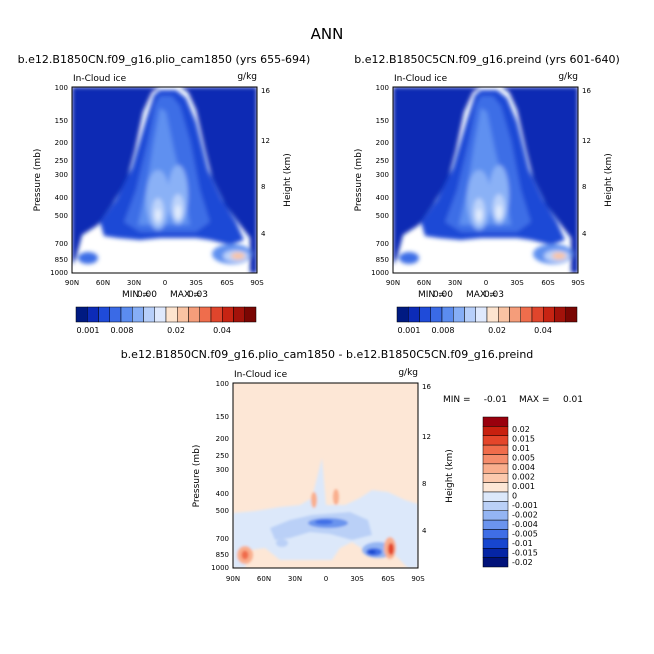 The image size is (654, 654). What do you see at coordinates (517, 283) in the screenshot?
I see `svg-text: 30S` at bounding box center [517, 283].